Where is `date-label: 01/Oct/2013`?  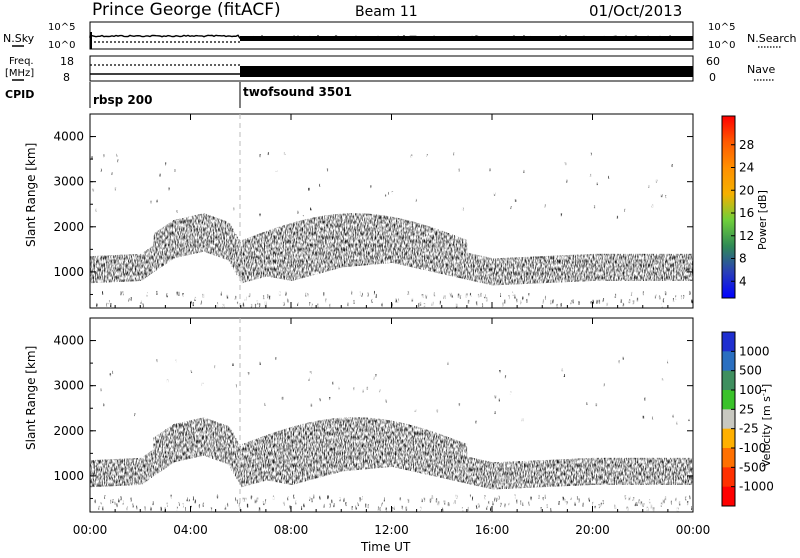 date-label: 01/Oct/2013 is located at coordinates (635, 11).